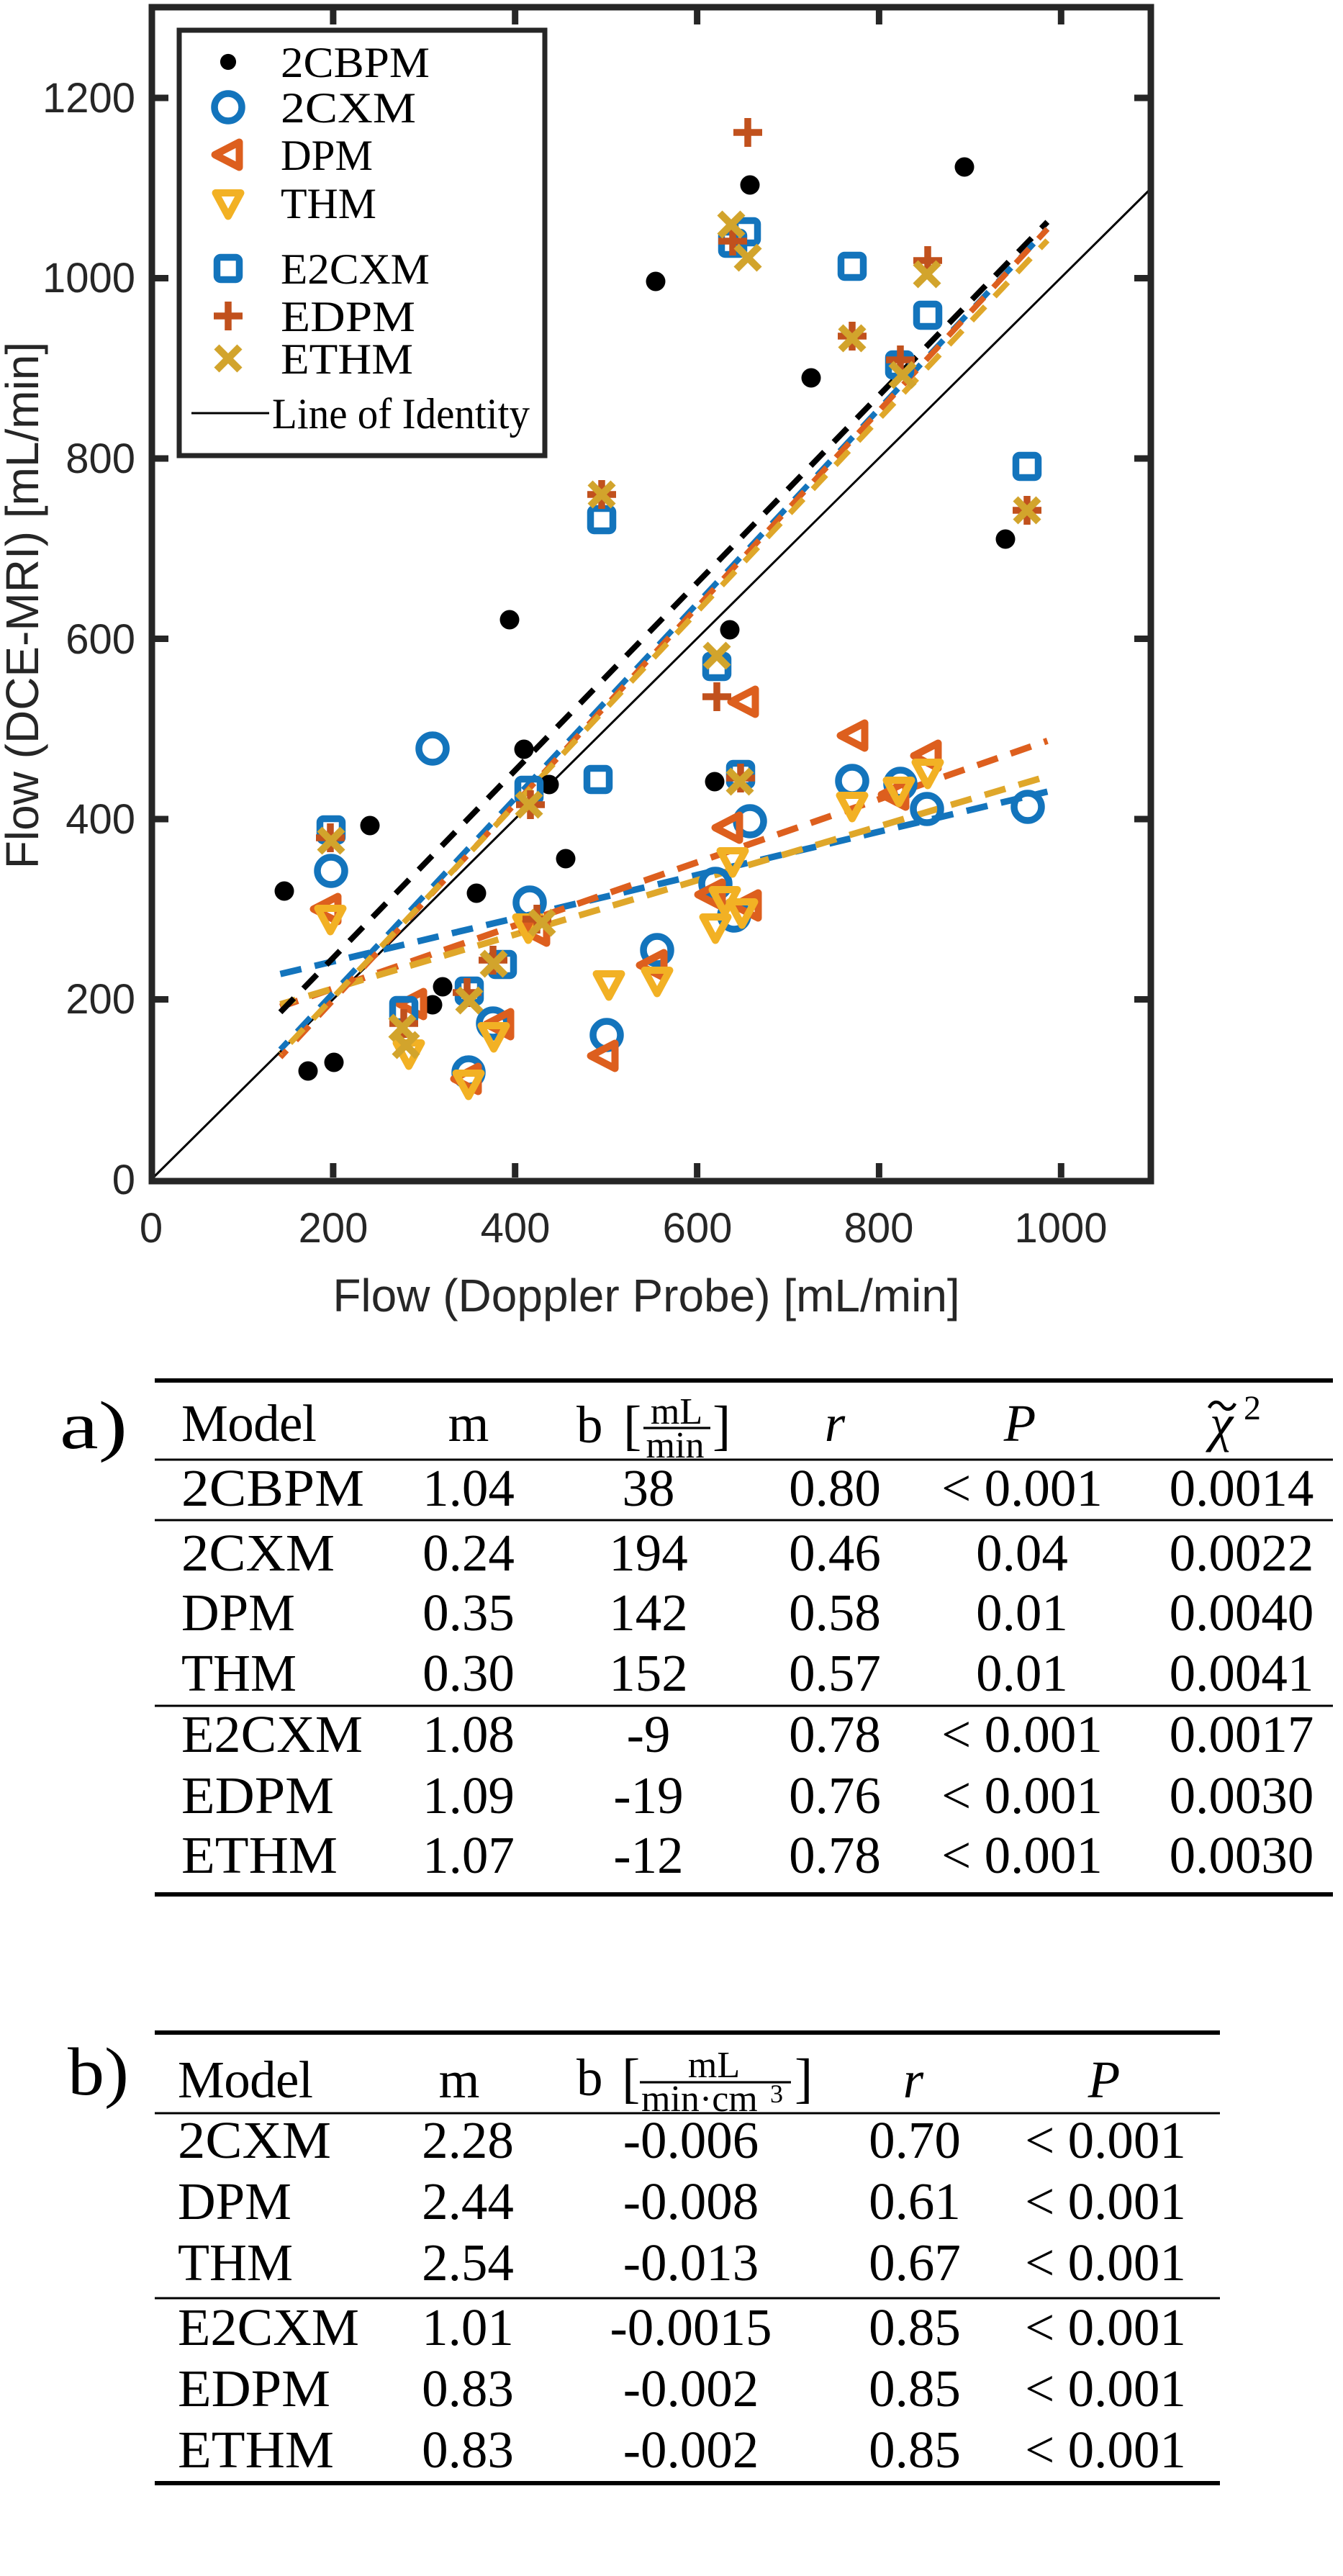  I want to click on svg-text: 0.24, so click(469, 1553).